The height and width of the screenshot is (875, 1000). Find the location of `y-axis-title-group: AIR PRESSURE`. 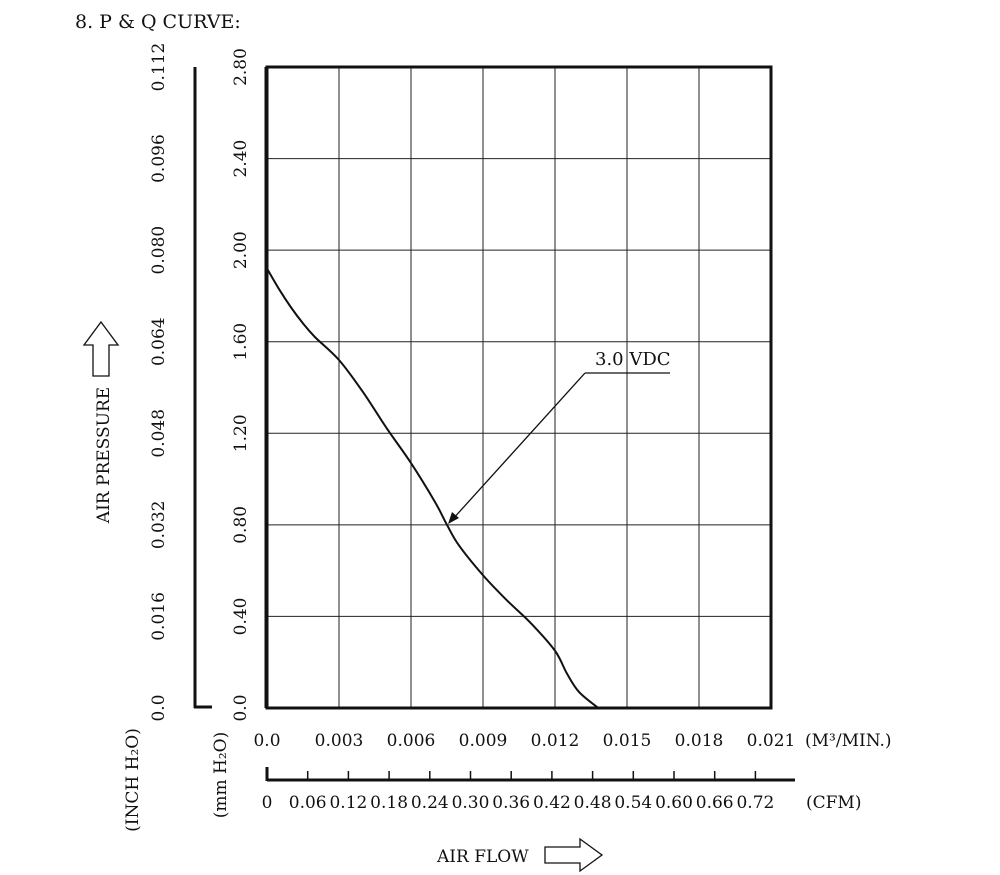

y-axis-title-group: AIR PRESSURE is located at coordinates (101, 422).